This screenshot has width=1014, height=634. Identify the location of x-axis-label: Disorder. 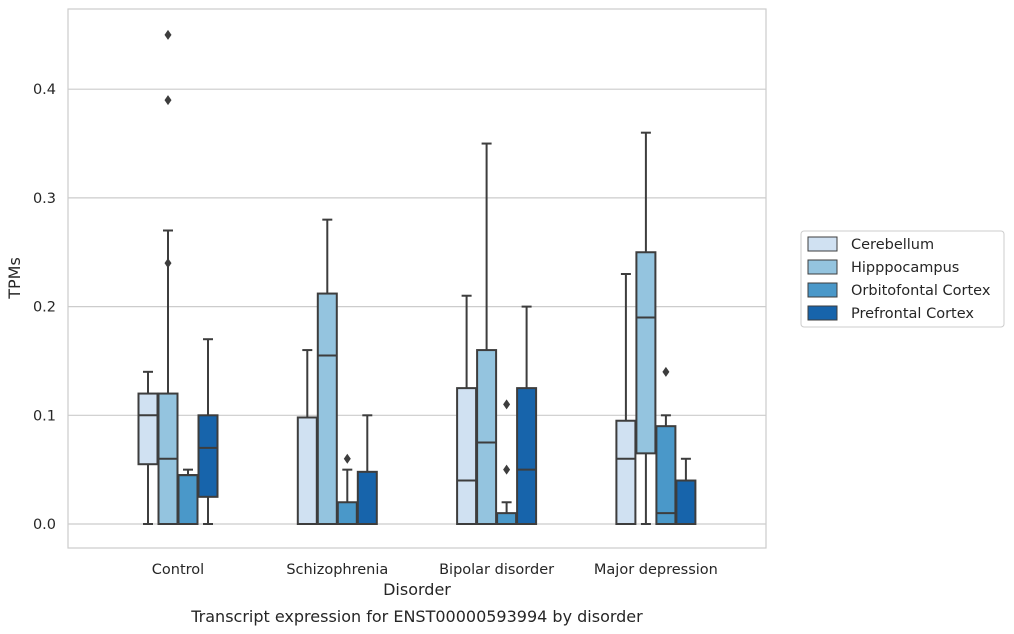
(417, 589).